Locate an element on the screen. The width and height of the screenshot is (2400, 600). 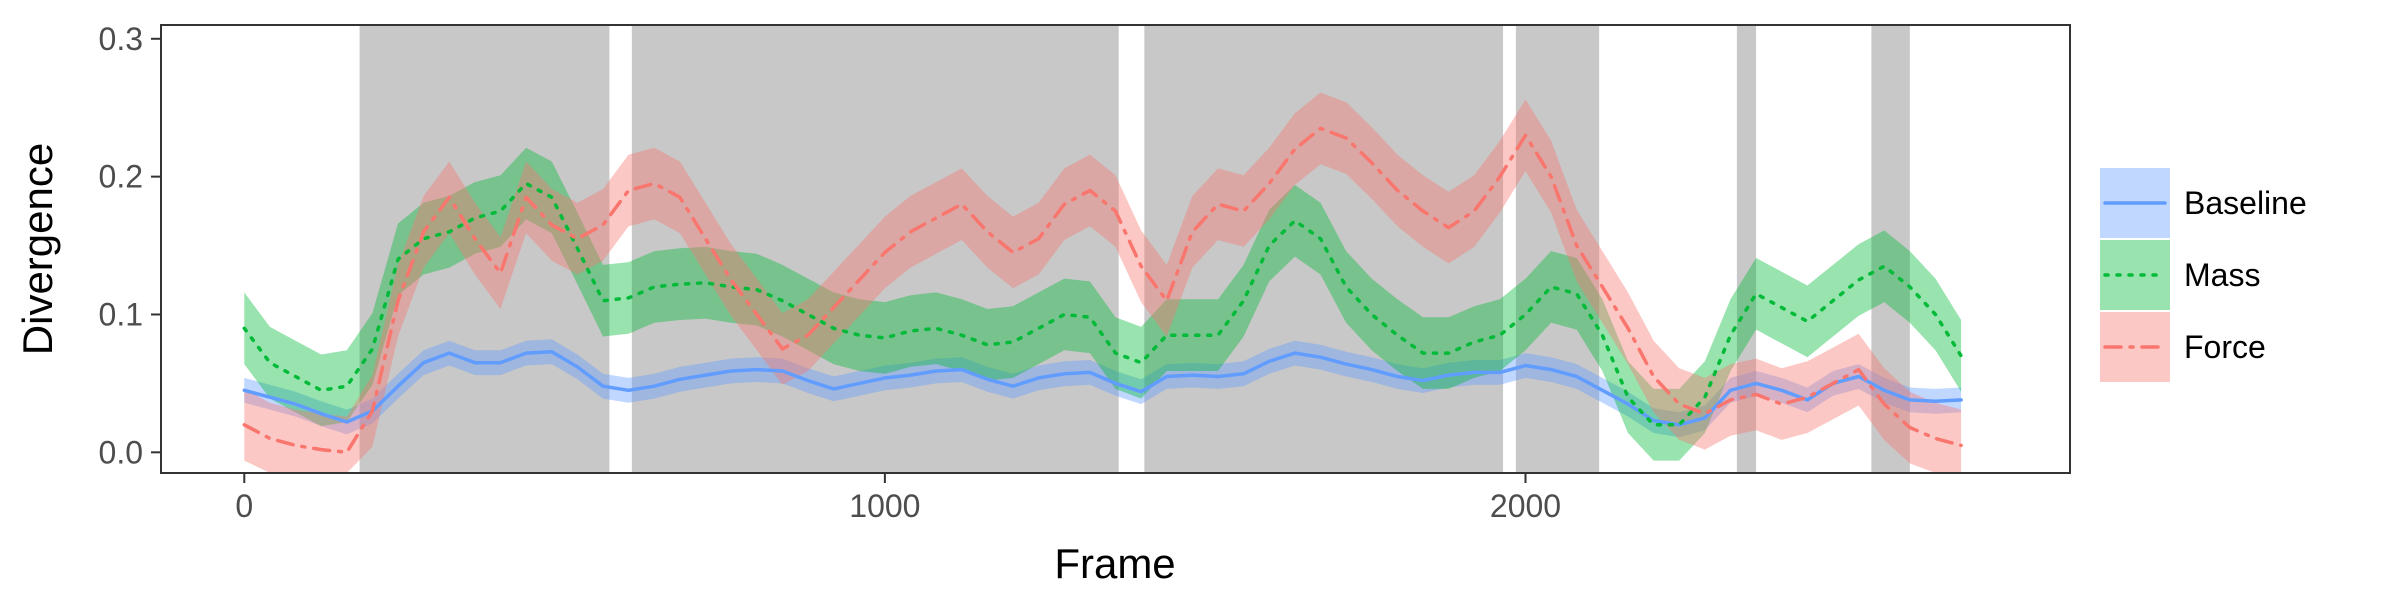
x-tick-label: 1000 is located at coordinates (884, 506).